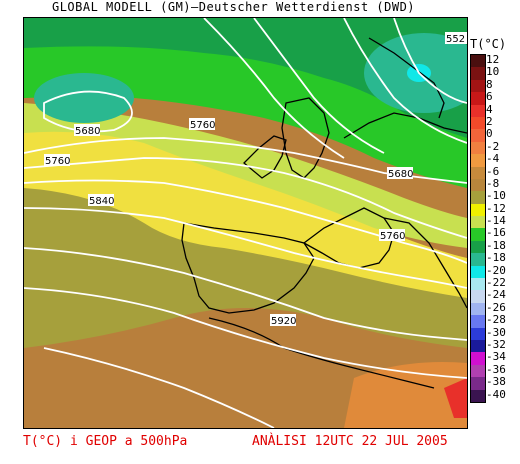  What do you see at coordinates (455, 39) in the screenshot?
I see `contour-label-552: 552` at bounding box center [455, 39].